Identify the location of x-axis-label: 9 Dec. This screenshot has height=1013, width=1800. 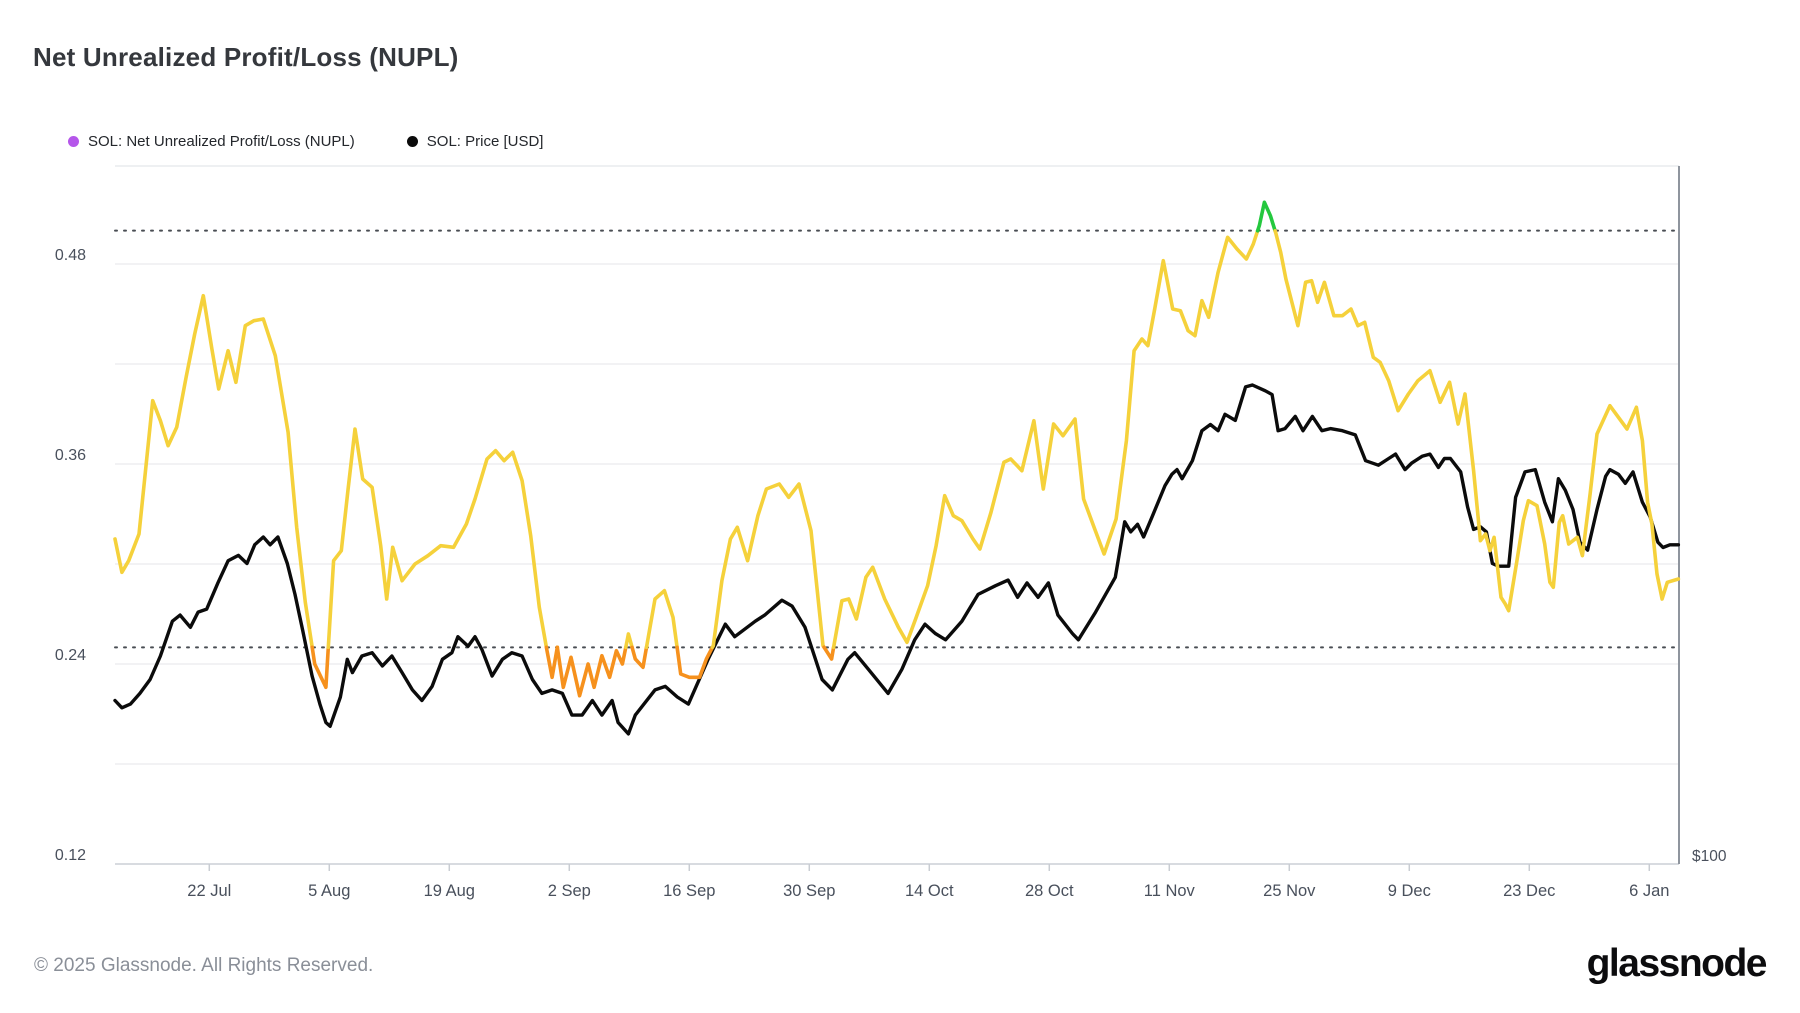
(1409, 891).